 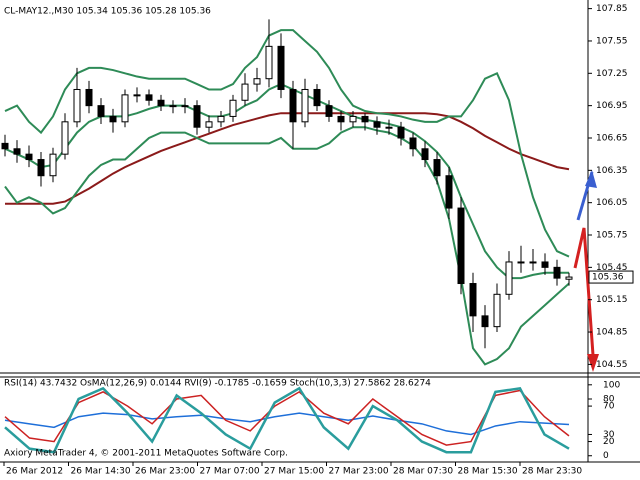 What do you see at coordinates (609, 442) in the screenshot?
I see `y-tick-label: 20` at bounding box center [609, 442].